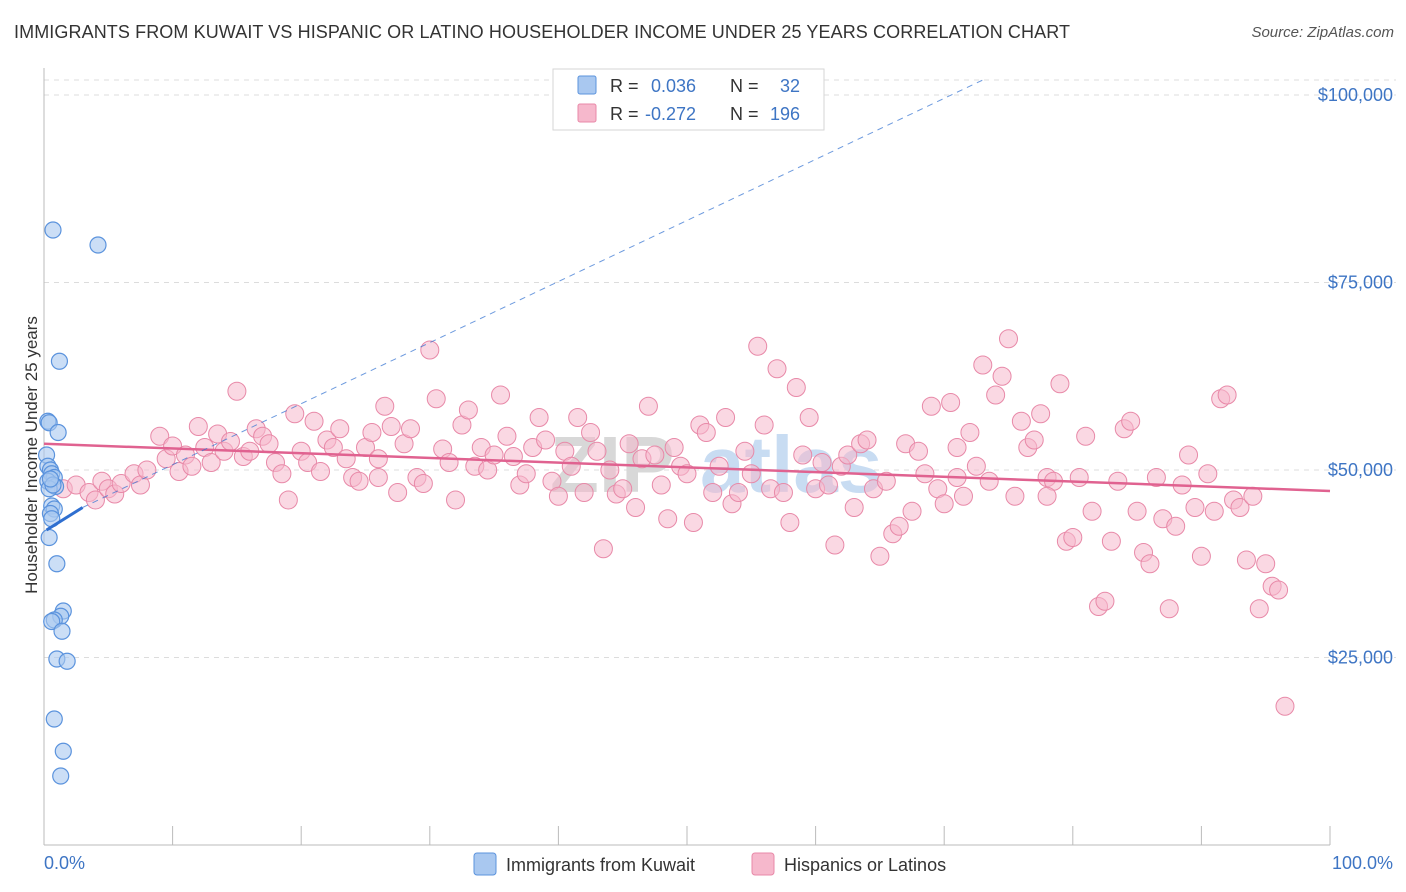  I want to click on legend-n-value: 32, so click(790, 86).